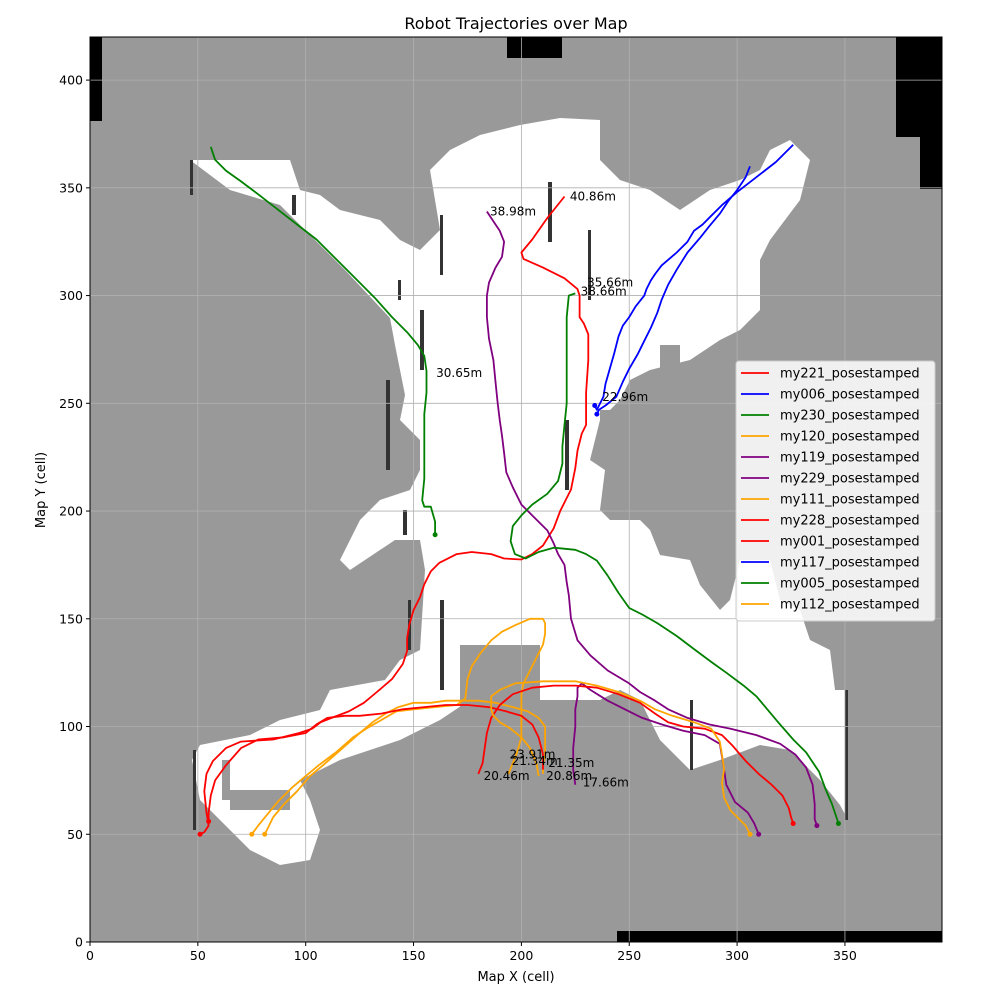  I want to click on distance-annotation: 30.65m, so click(459, 373).